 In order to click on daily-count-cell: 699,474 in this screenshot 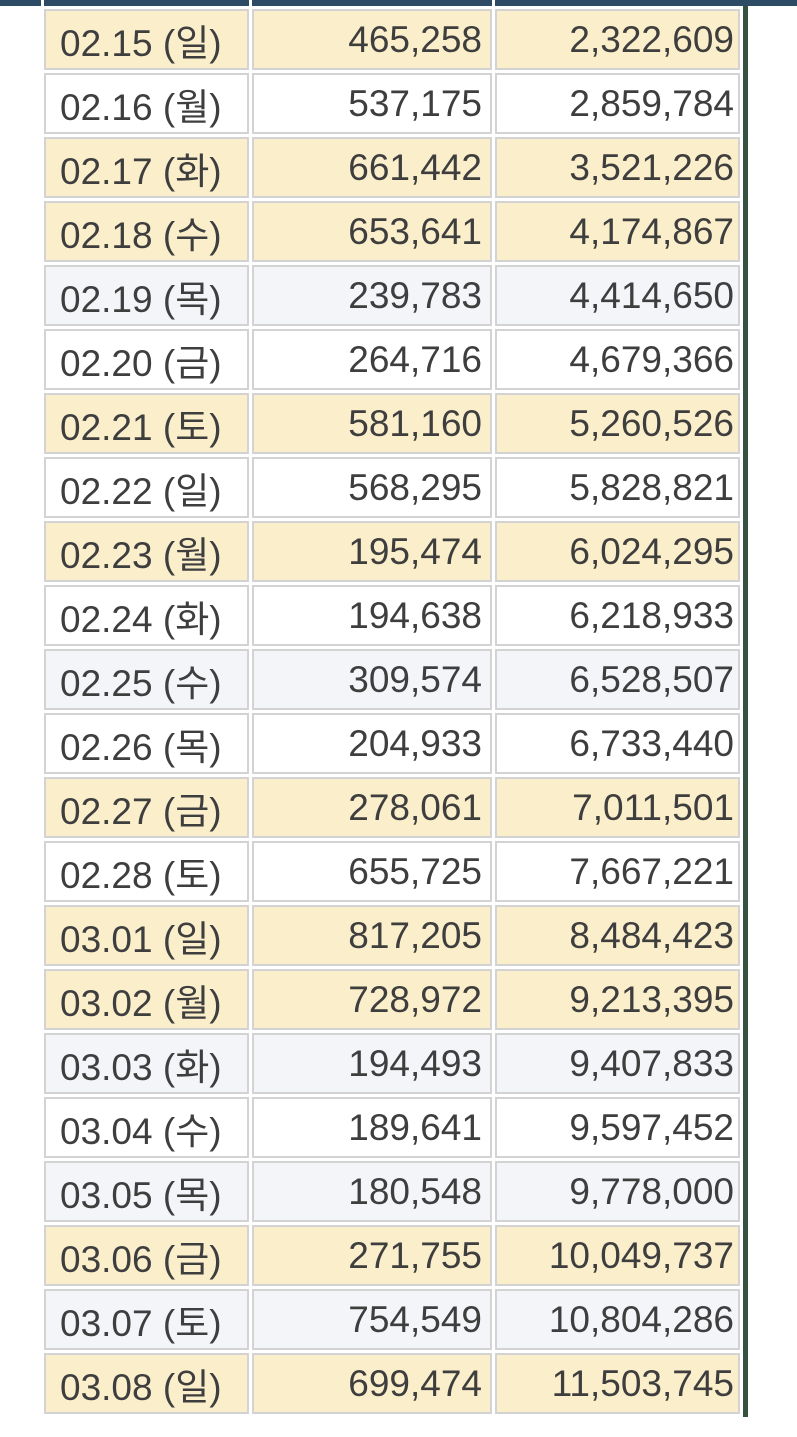, I will do `click(372, 1383)`.